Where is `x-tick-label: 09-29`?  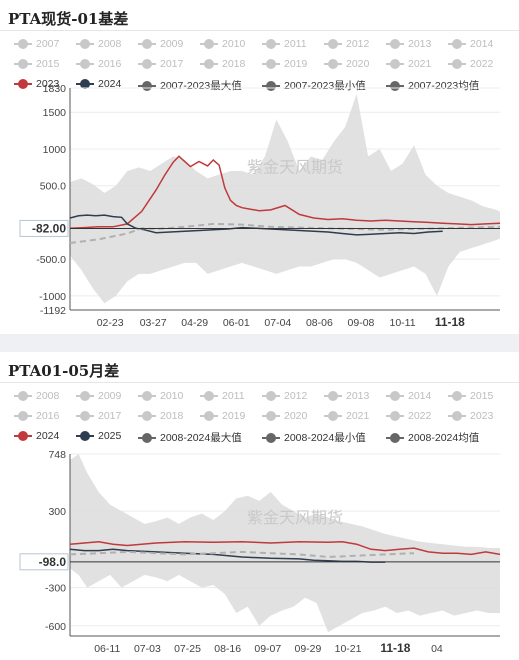
x-tick-label: 09-29 is located at coordinates (308, 649).